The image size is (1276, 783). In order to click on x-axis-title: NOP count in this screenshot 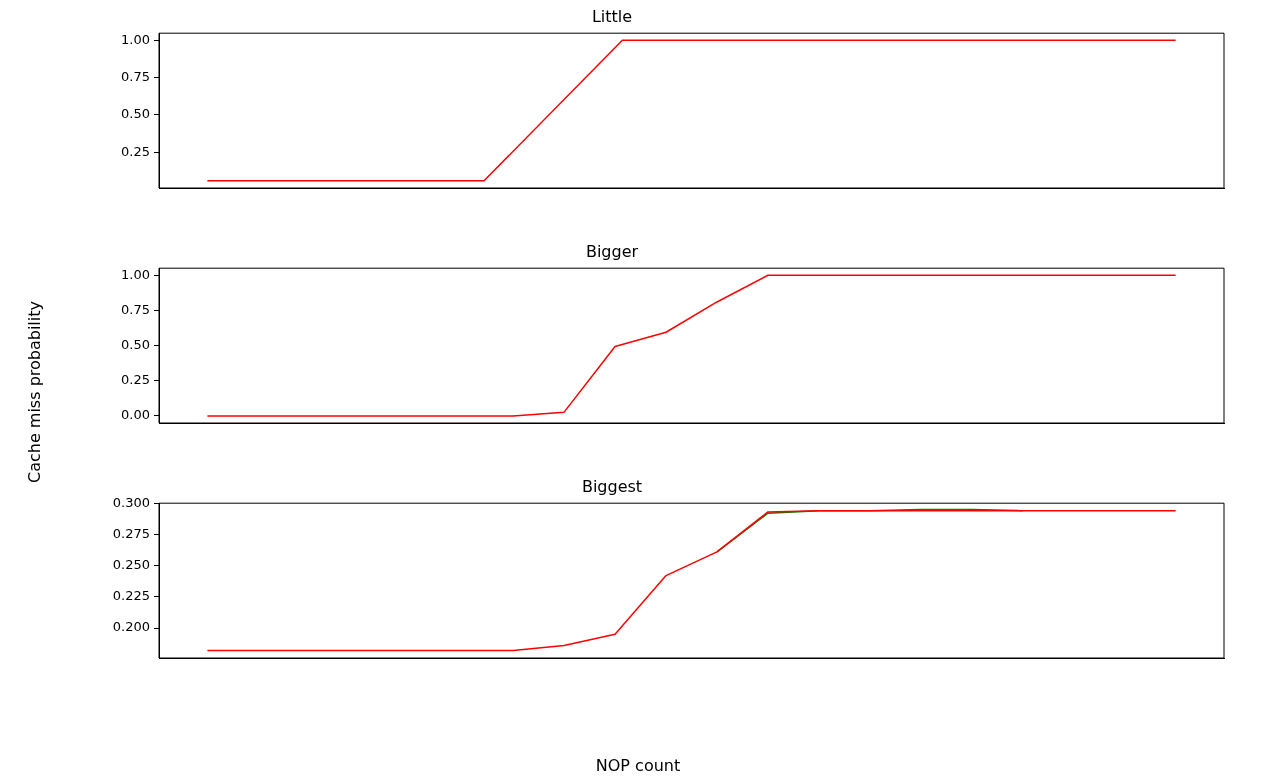, I will do `click(638, 765)`.